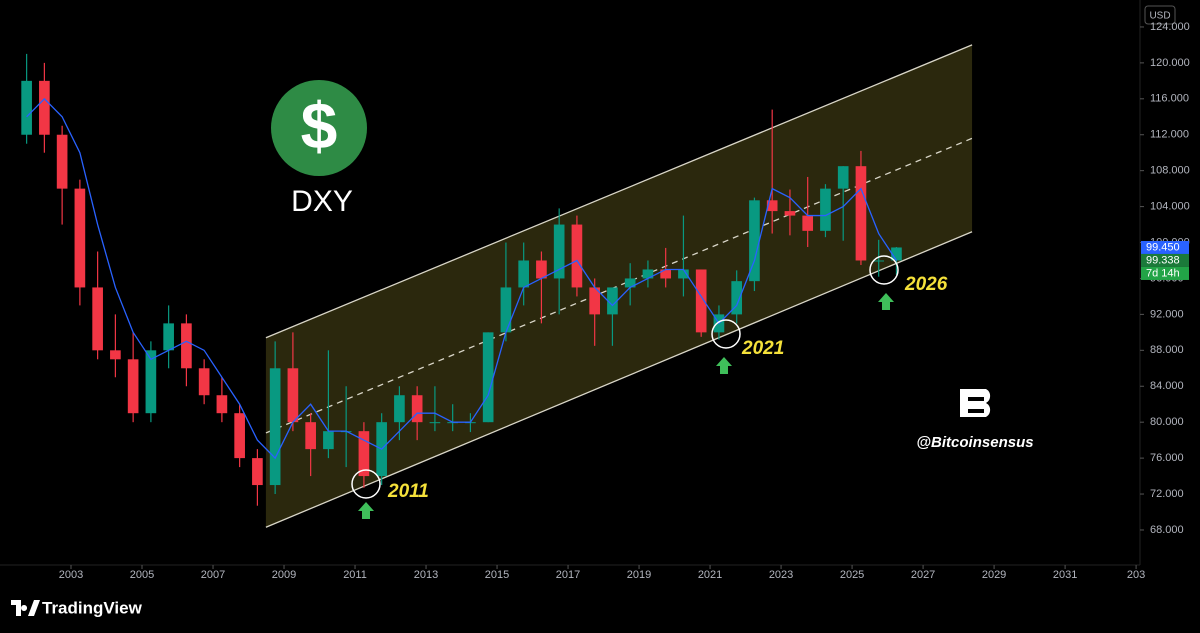  I want to click on watermark: @Bitcoinsensus, so click(974, 442).